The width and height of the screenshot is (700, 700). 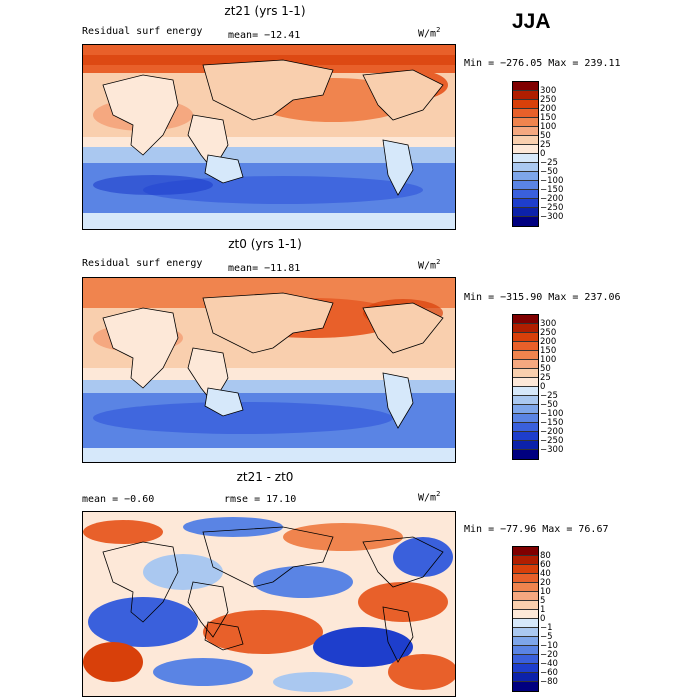 What do you see at coordinates (265, 244) in the screenshot?
I see `panel-2-title: zt0 (yrs 1-1)` at bounding box center [265, 244].